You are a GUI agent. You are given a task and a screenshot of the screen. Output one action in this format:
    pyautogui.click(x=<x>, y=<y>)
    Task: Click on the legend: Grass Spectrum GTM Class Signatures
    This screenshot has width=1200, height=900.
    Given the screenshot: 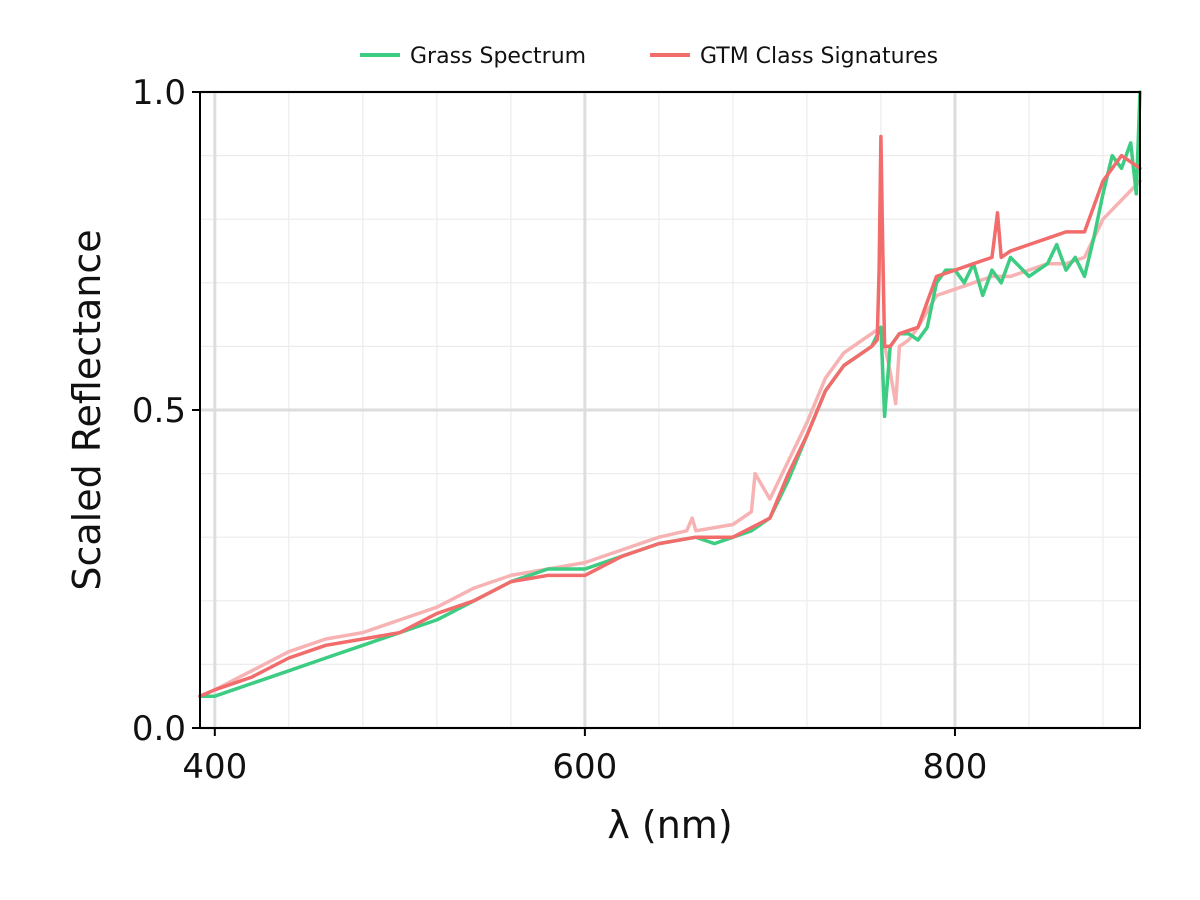 What is the action you would take?
    pyautogui.click(x=649, y=56)
    